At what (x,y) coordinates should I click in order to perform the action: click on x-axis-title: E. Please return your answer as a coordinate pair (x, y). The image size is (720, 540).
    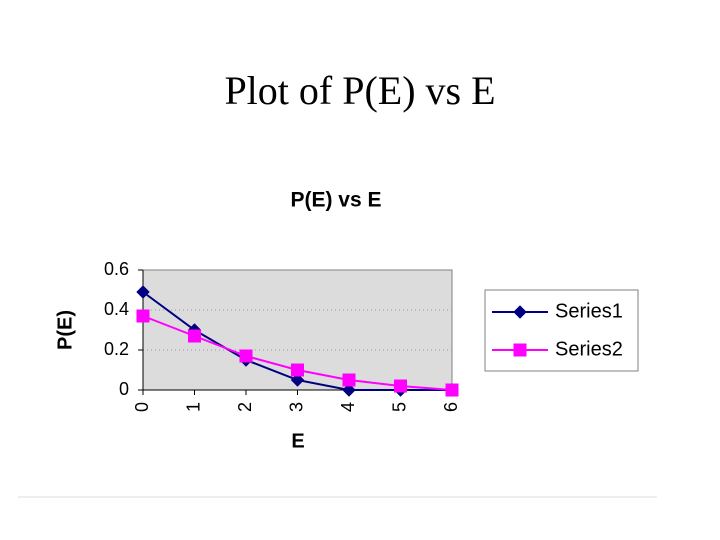
    Looking at the image, I should click on (297, 441).